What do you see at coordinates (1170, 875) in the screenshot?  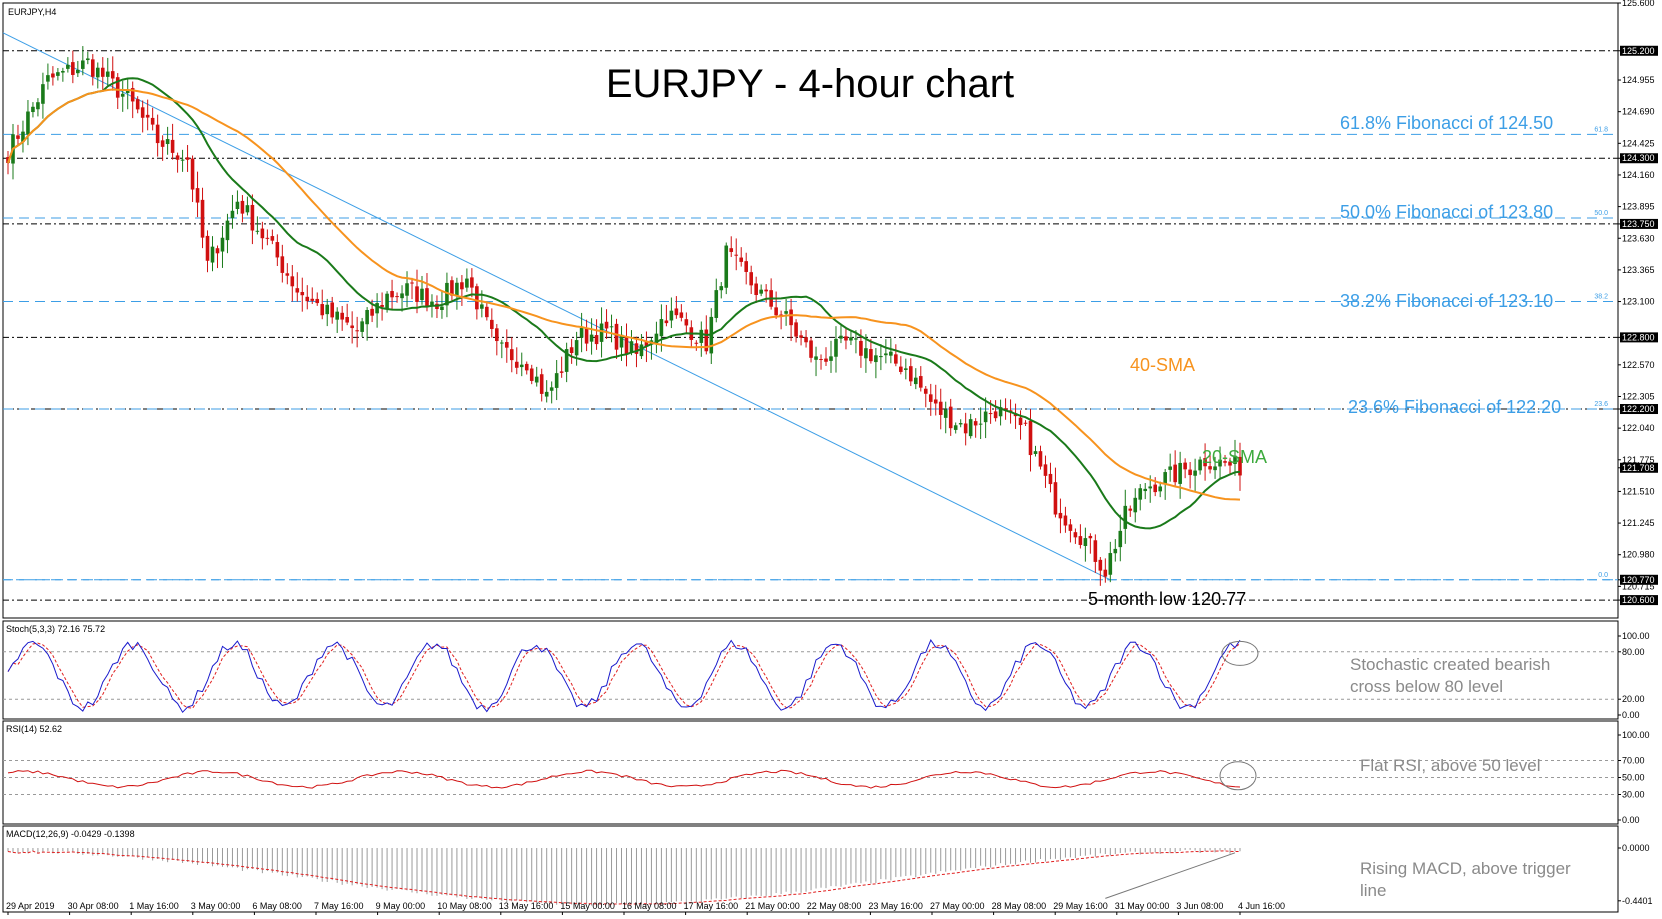 I see `macd-rising-line` at bounding box center [1170, 875].